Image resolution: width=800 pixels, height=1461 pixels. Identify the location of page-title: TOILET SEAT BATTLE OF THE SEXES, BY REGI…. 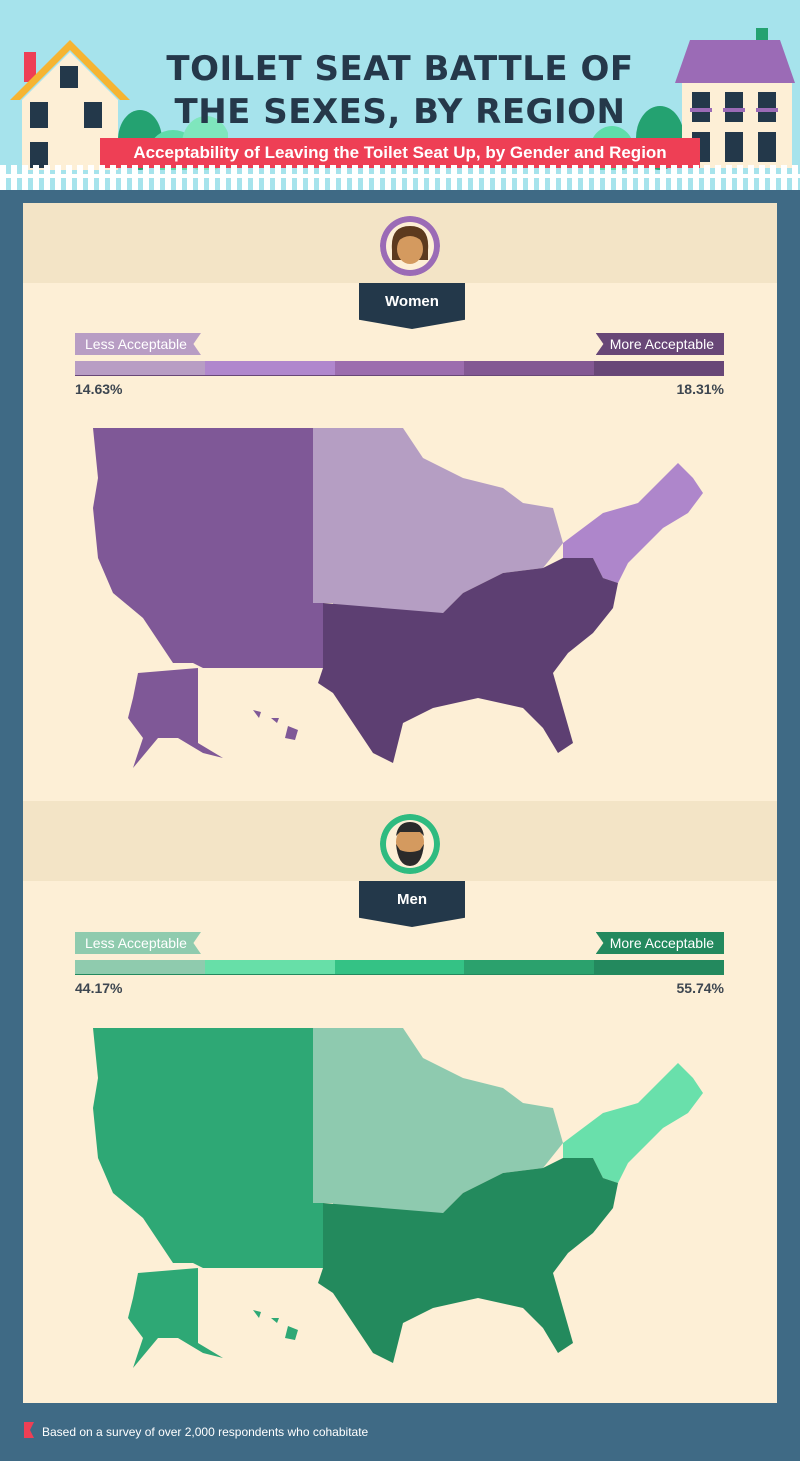
(400, 91).